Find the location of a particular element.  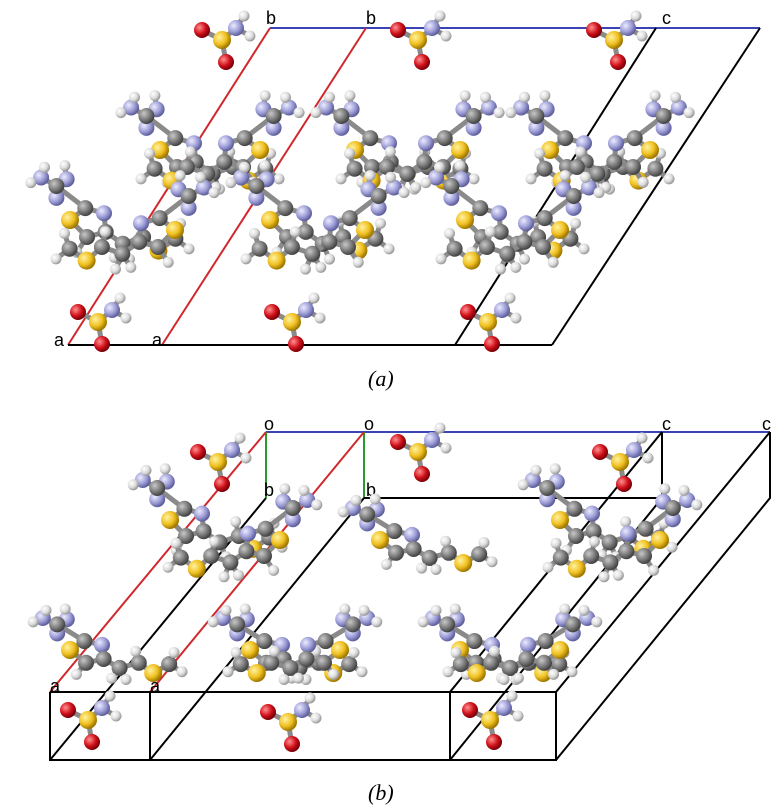

panel-b-molecule is located at coordinates (107, 644).